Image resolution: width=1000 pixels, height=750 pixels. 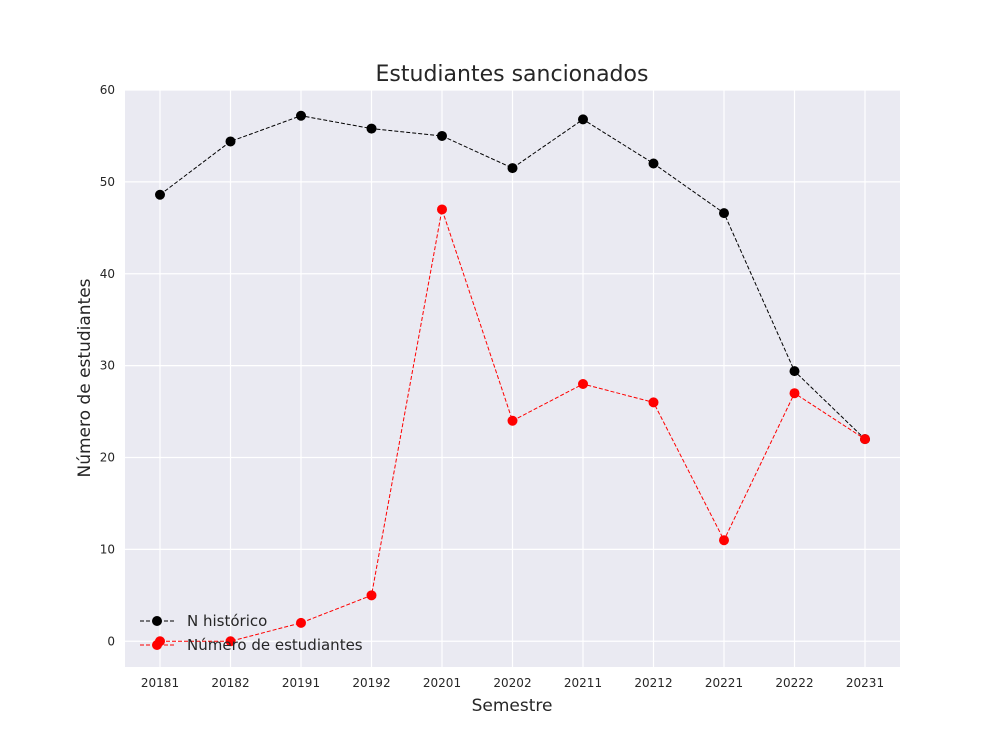 I want to click on x-tick-label: 20202, so click(x=512, y=683).